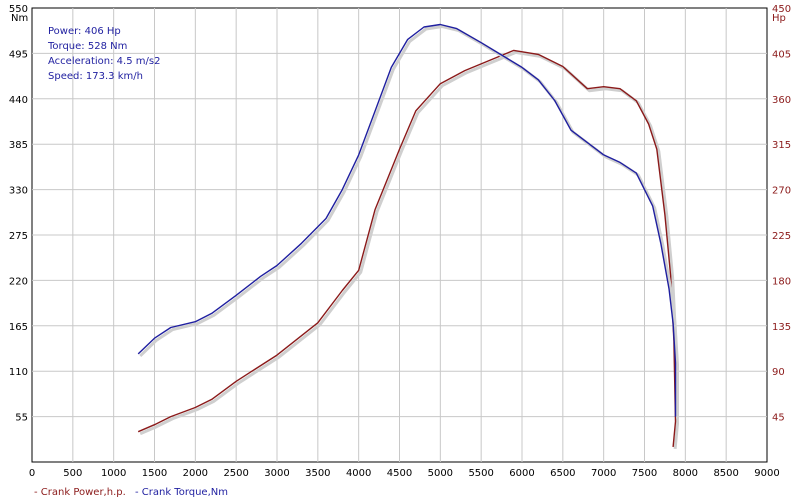  I want to click on y-right-tick-label: 135, so click(781, 327).